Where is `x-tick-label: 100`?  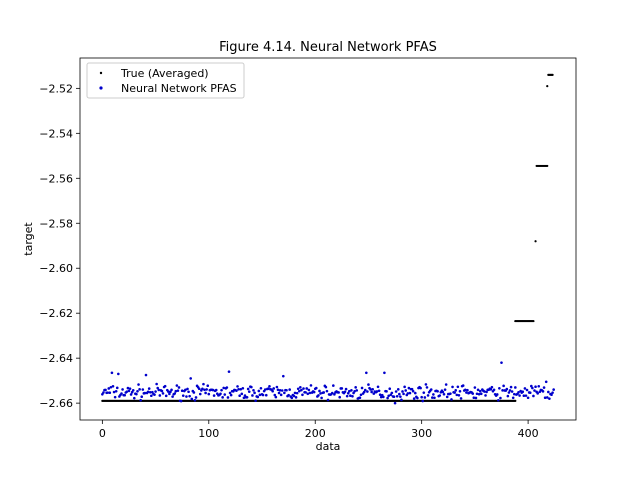 x-tick-label: 100 is located at coordinates (208, 433).